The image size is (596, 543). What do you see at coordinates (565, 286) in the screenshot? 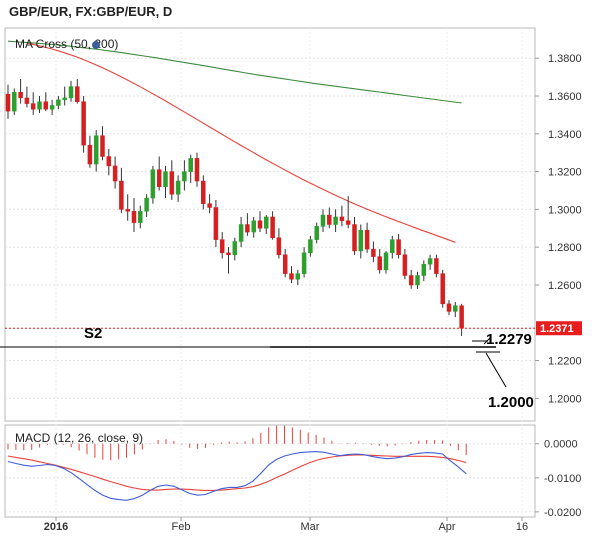
I see `price-axis-tick-label: 1.2600` at bounding box center [565, 286].